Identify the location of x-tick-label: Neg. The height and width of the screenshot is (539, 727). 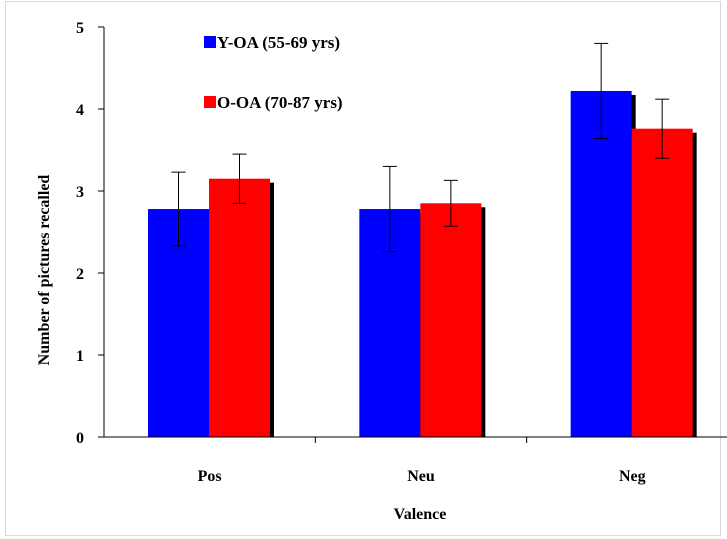
(632, 476).